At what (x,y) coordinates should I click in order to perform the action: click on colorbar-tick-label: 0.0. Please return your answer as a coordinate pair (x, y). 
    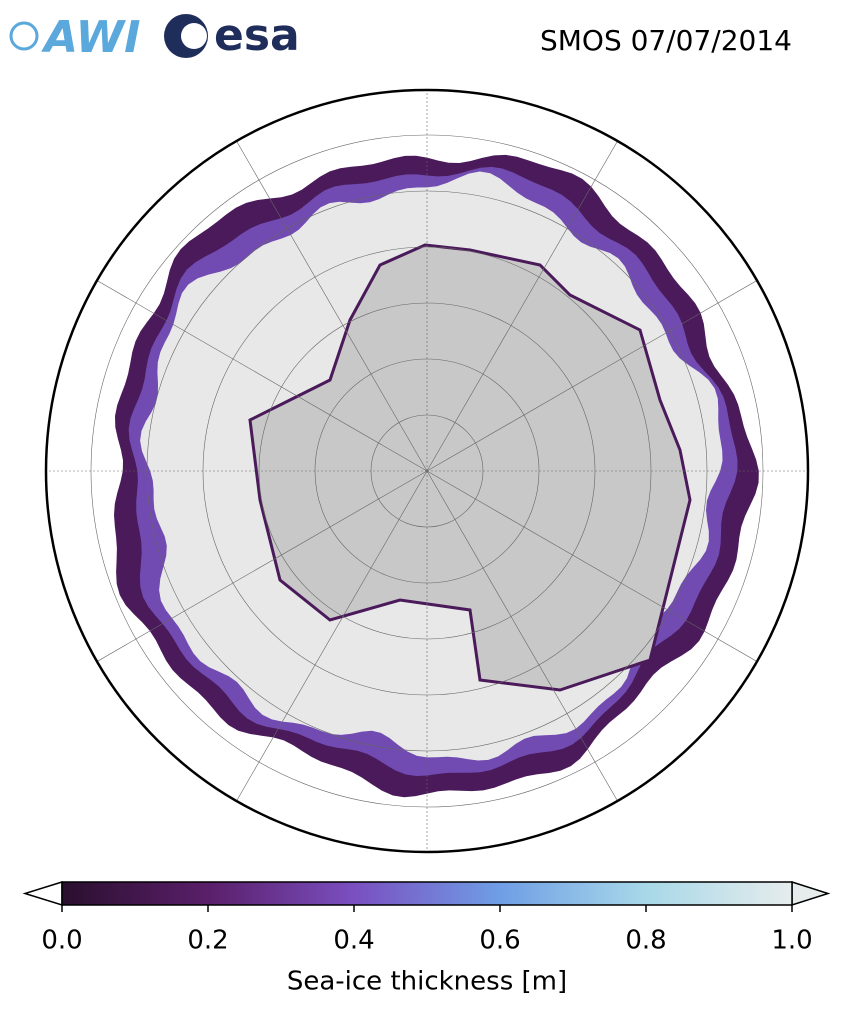
    Looking at the image, I should click on (61, 941).